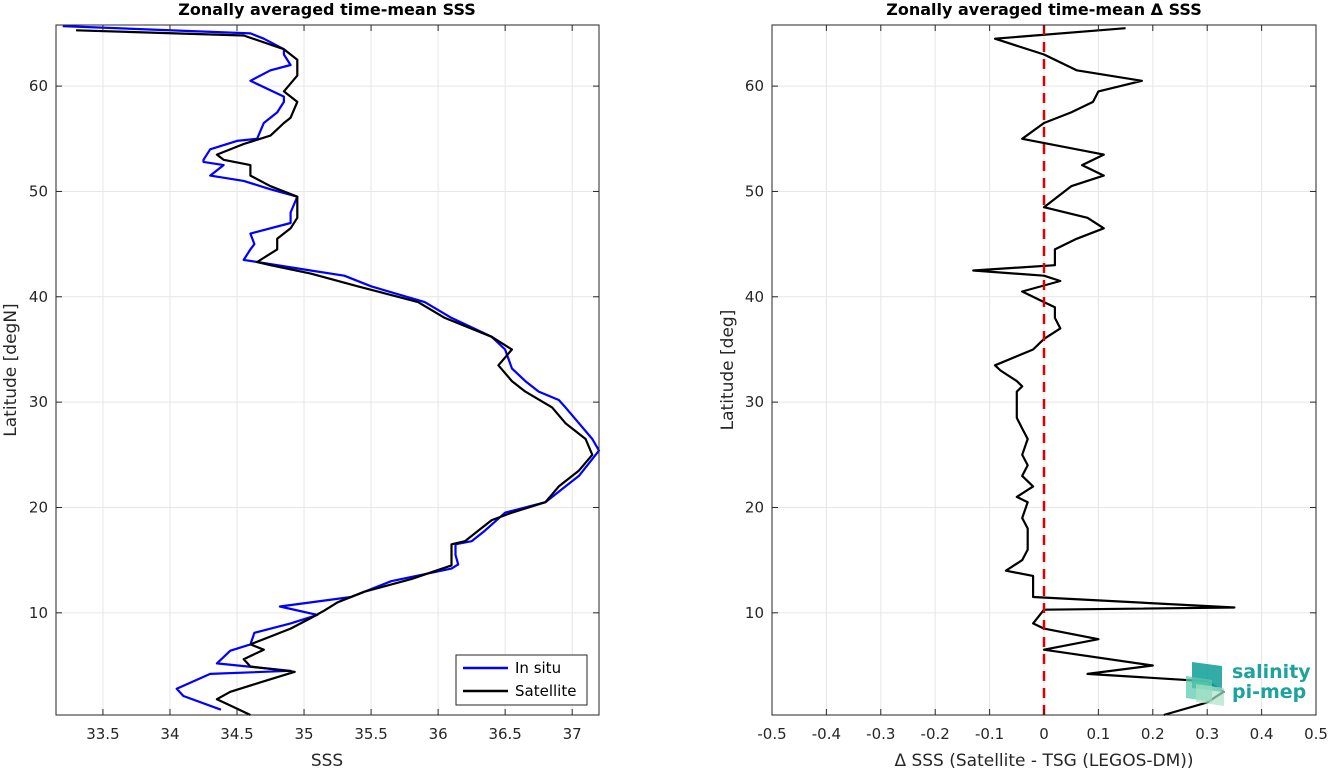  Describe the element at coordinates (327, 760) in the screenshot. I see `sss-x-label: SSS` at that location.